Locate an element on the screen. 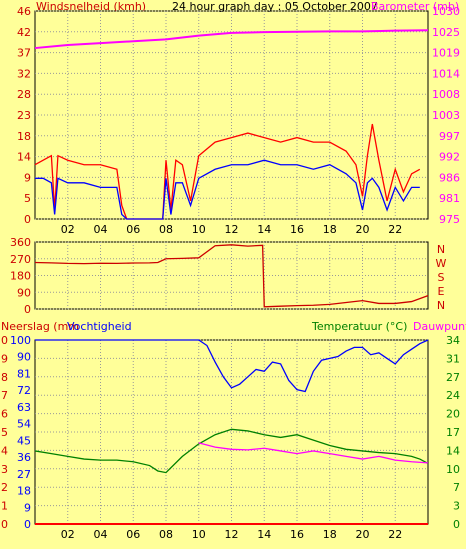 This screenshot has width=466, height=549. y-tick-label: 975 is located at coordinates (449, 219).